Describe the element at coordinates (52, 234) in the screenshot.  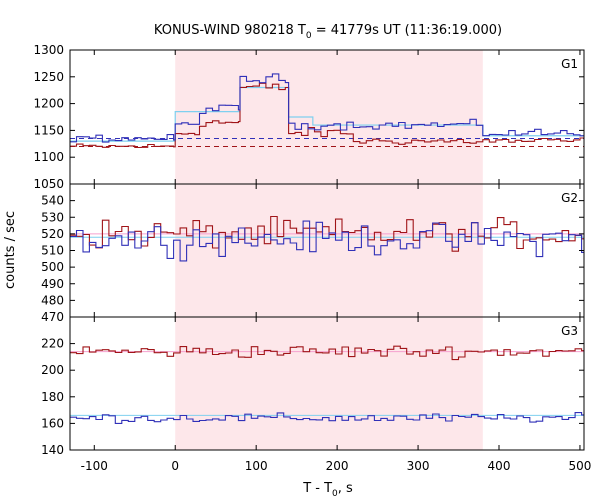
I see `y-tick-label: 520` at that location.